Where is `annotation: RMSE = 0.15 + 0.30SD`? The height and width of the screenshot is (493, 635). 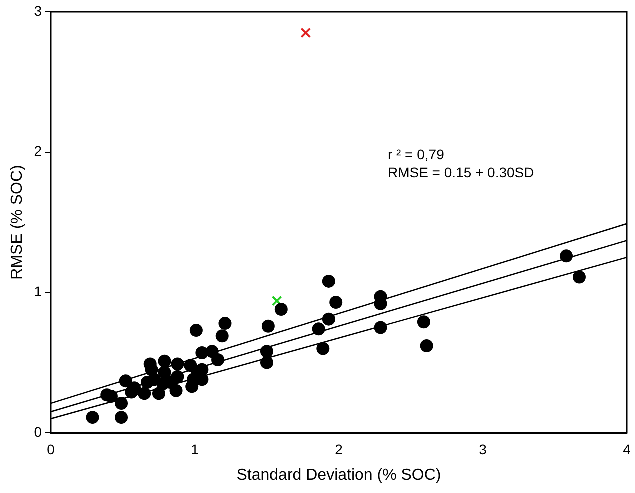 annotation: RMSE = 0.15 + 0.30SD is located at coordinates (461, 172).